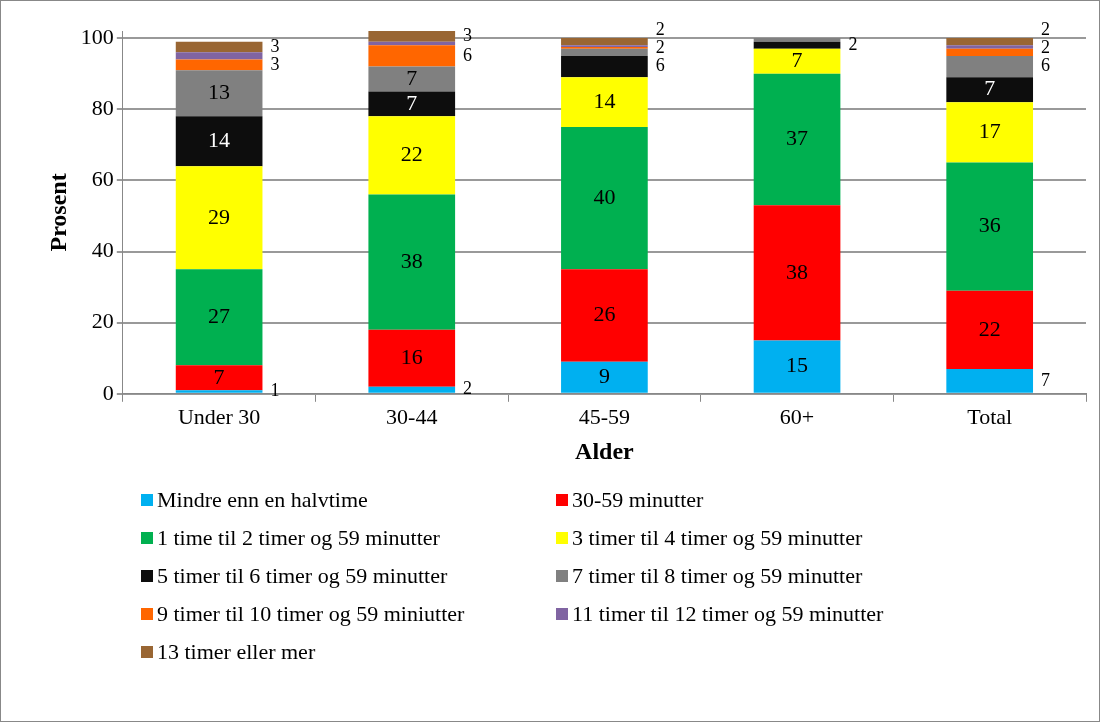 This screenshot has height=724, width=1102. What do you see at coordinates (717, 538) in the screenshot?
I see `legend-label: 3 timer til 4 timer og 59 minutter` at bounding box center [717, 538].